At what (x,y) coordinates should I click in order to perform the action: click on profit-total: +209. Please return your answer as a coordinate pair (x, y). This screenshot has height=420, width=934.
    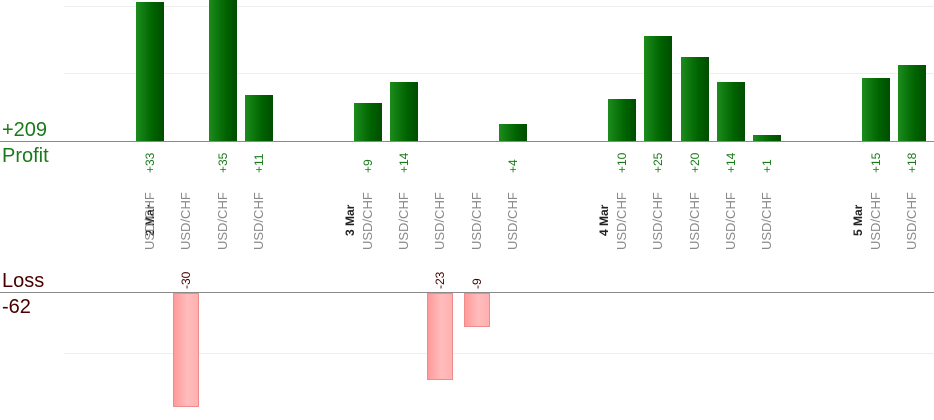
    Looking at the image, I should click on (25, 130).